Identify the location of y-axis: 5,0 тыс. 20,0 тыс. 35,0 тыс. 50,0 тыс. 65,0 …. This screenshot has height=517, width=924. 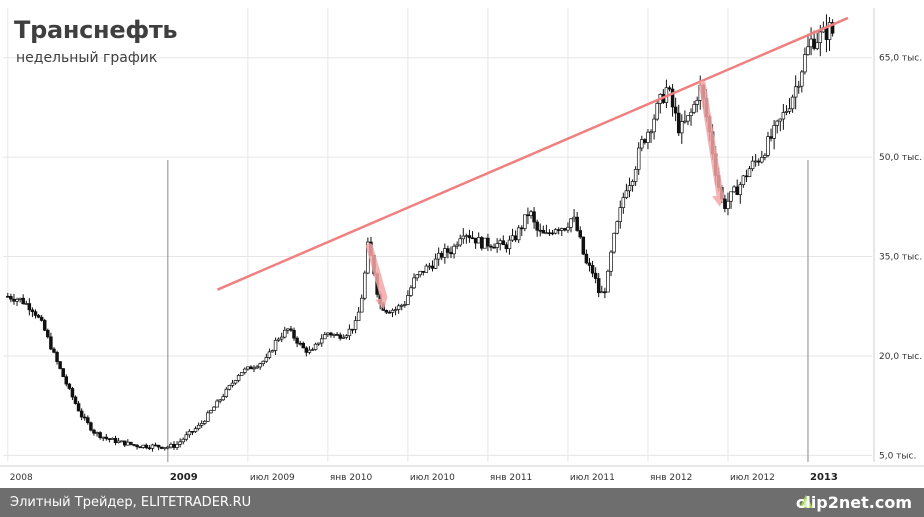
(897, 235).